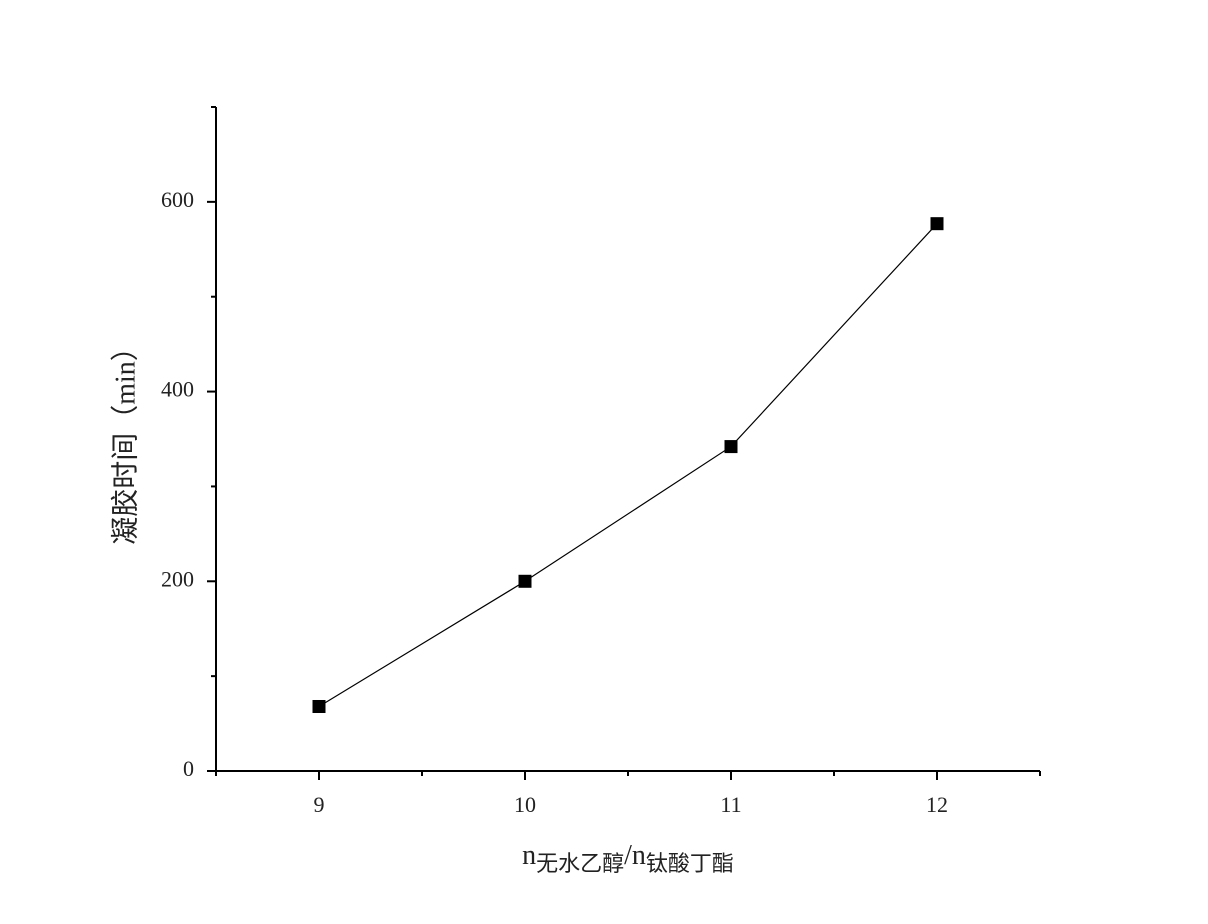 Image resolution: width=1208 pixels, height=924 pixels. I want to click on y-tick-label: 600, so click(177, 199).